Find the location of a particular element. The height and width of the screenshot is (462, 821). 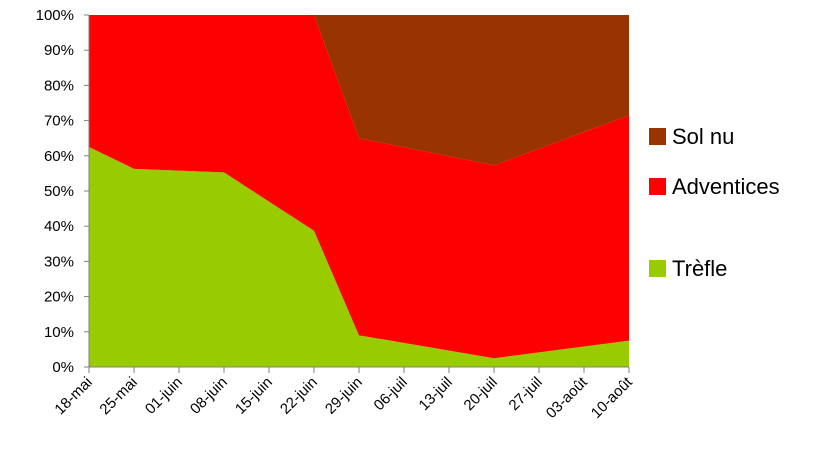

y-tick-label: 10% is located at coordinates (59, 332).